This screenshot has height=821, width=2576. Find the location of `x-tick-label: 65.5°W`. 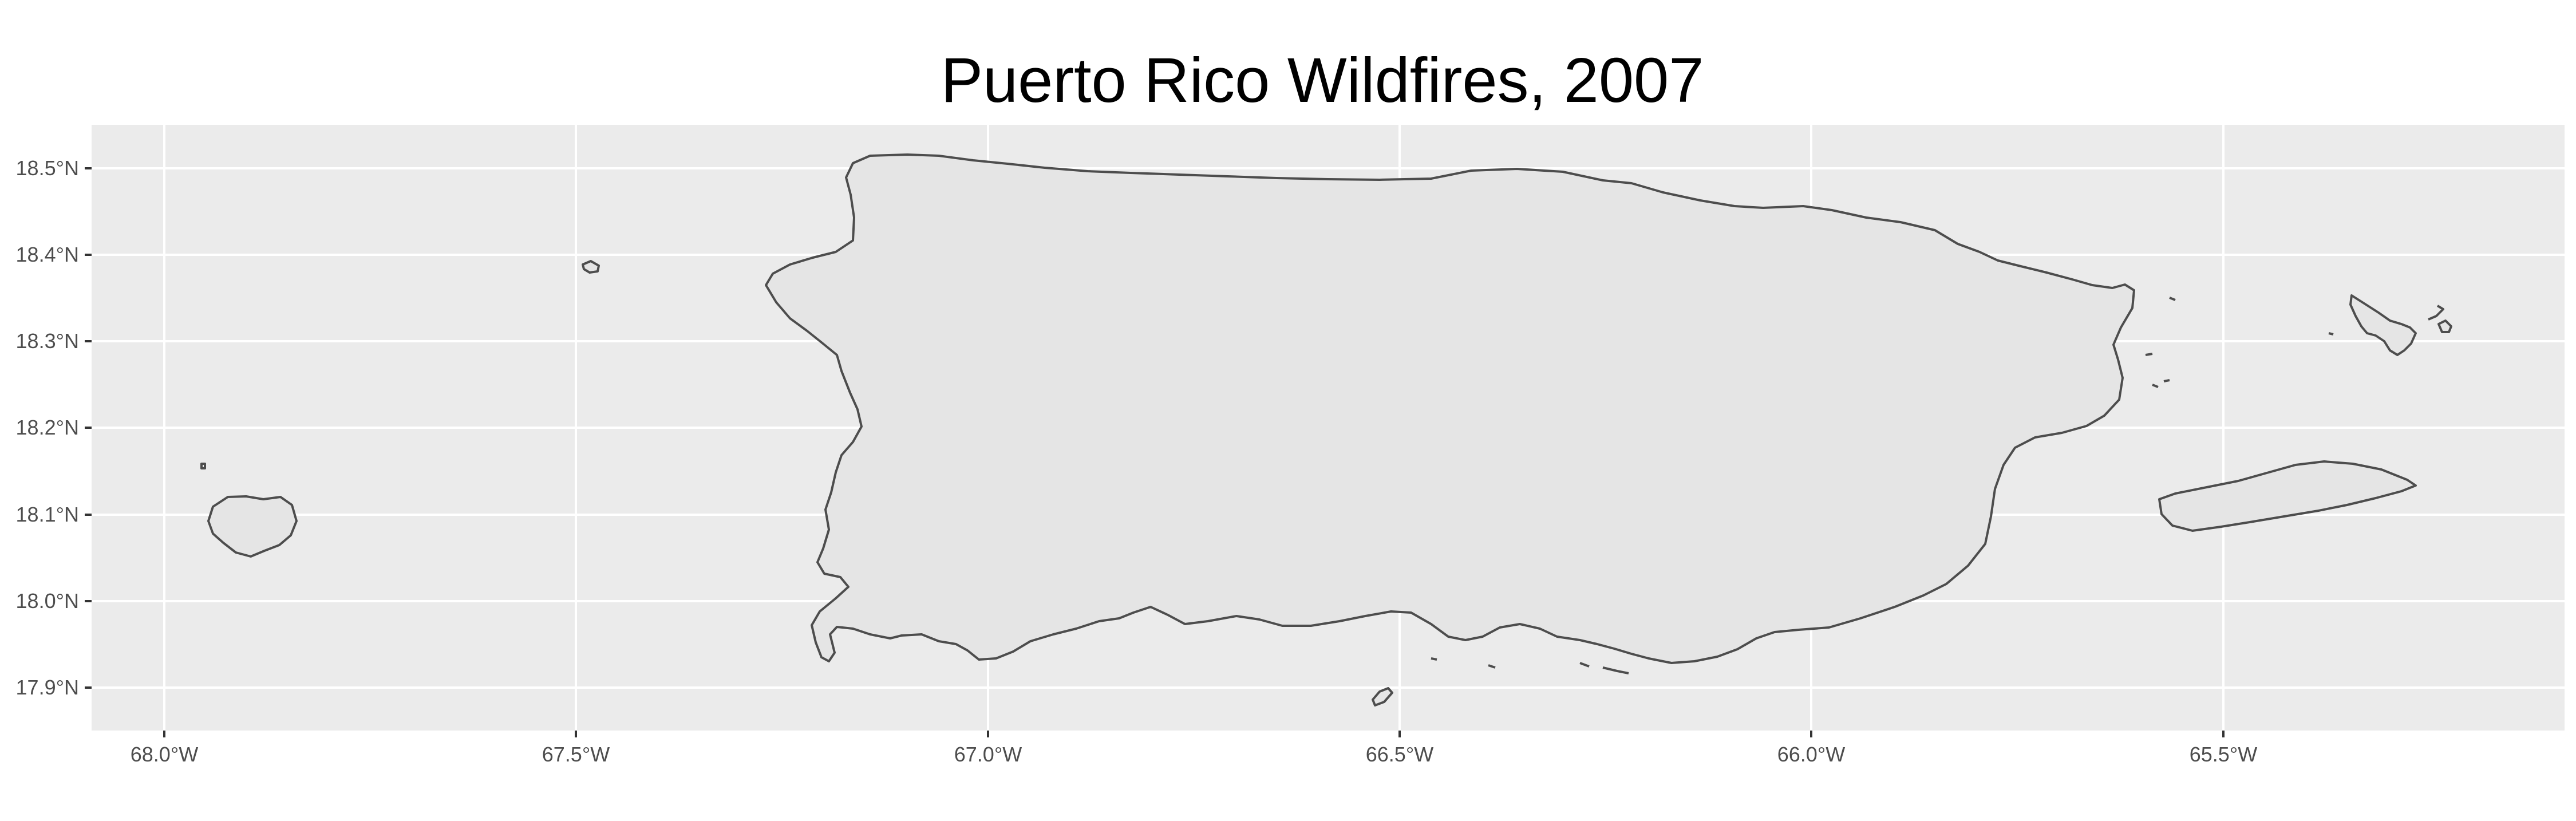

x-tick-label: 65.5°W is located at coordinates (2223, 754).